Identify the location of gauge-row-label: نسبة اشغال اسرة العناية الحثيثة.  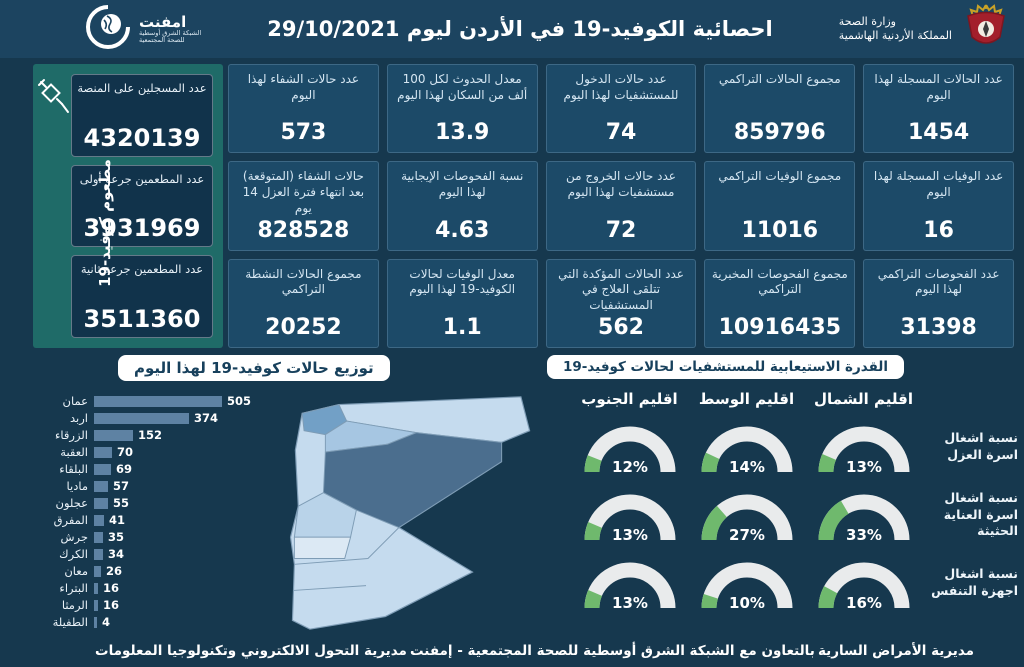
(980, 514).